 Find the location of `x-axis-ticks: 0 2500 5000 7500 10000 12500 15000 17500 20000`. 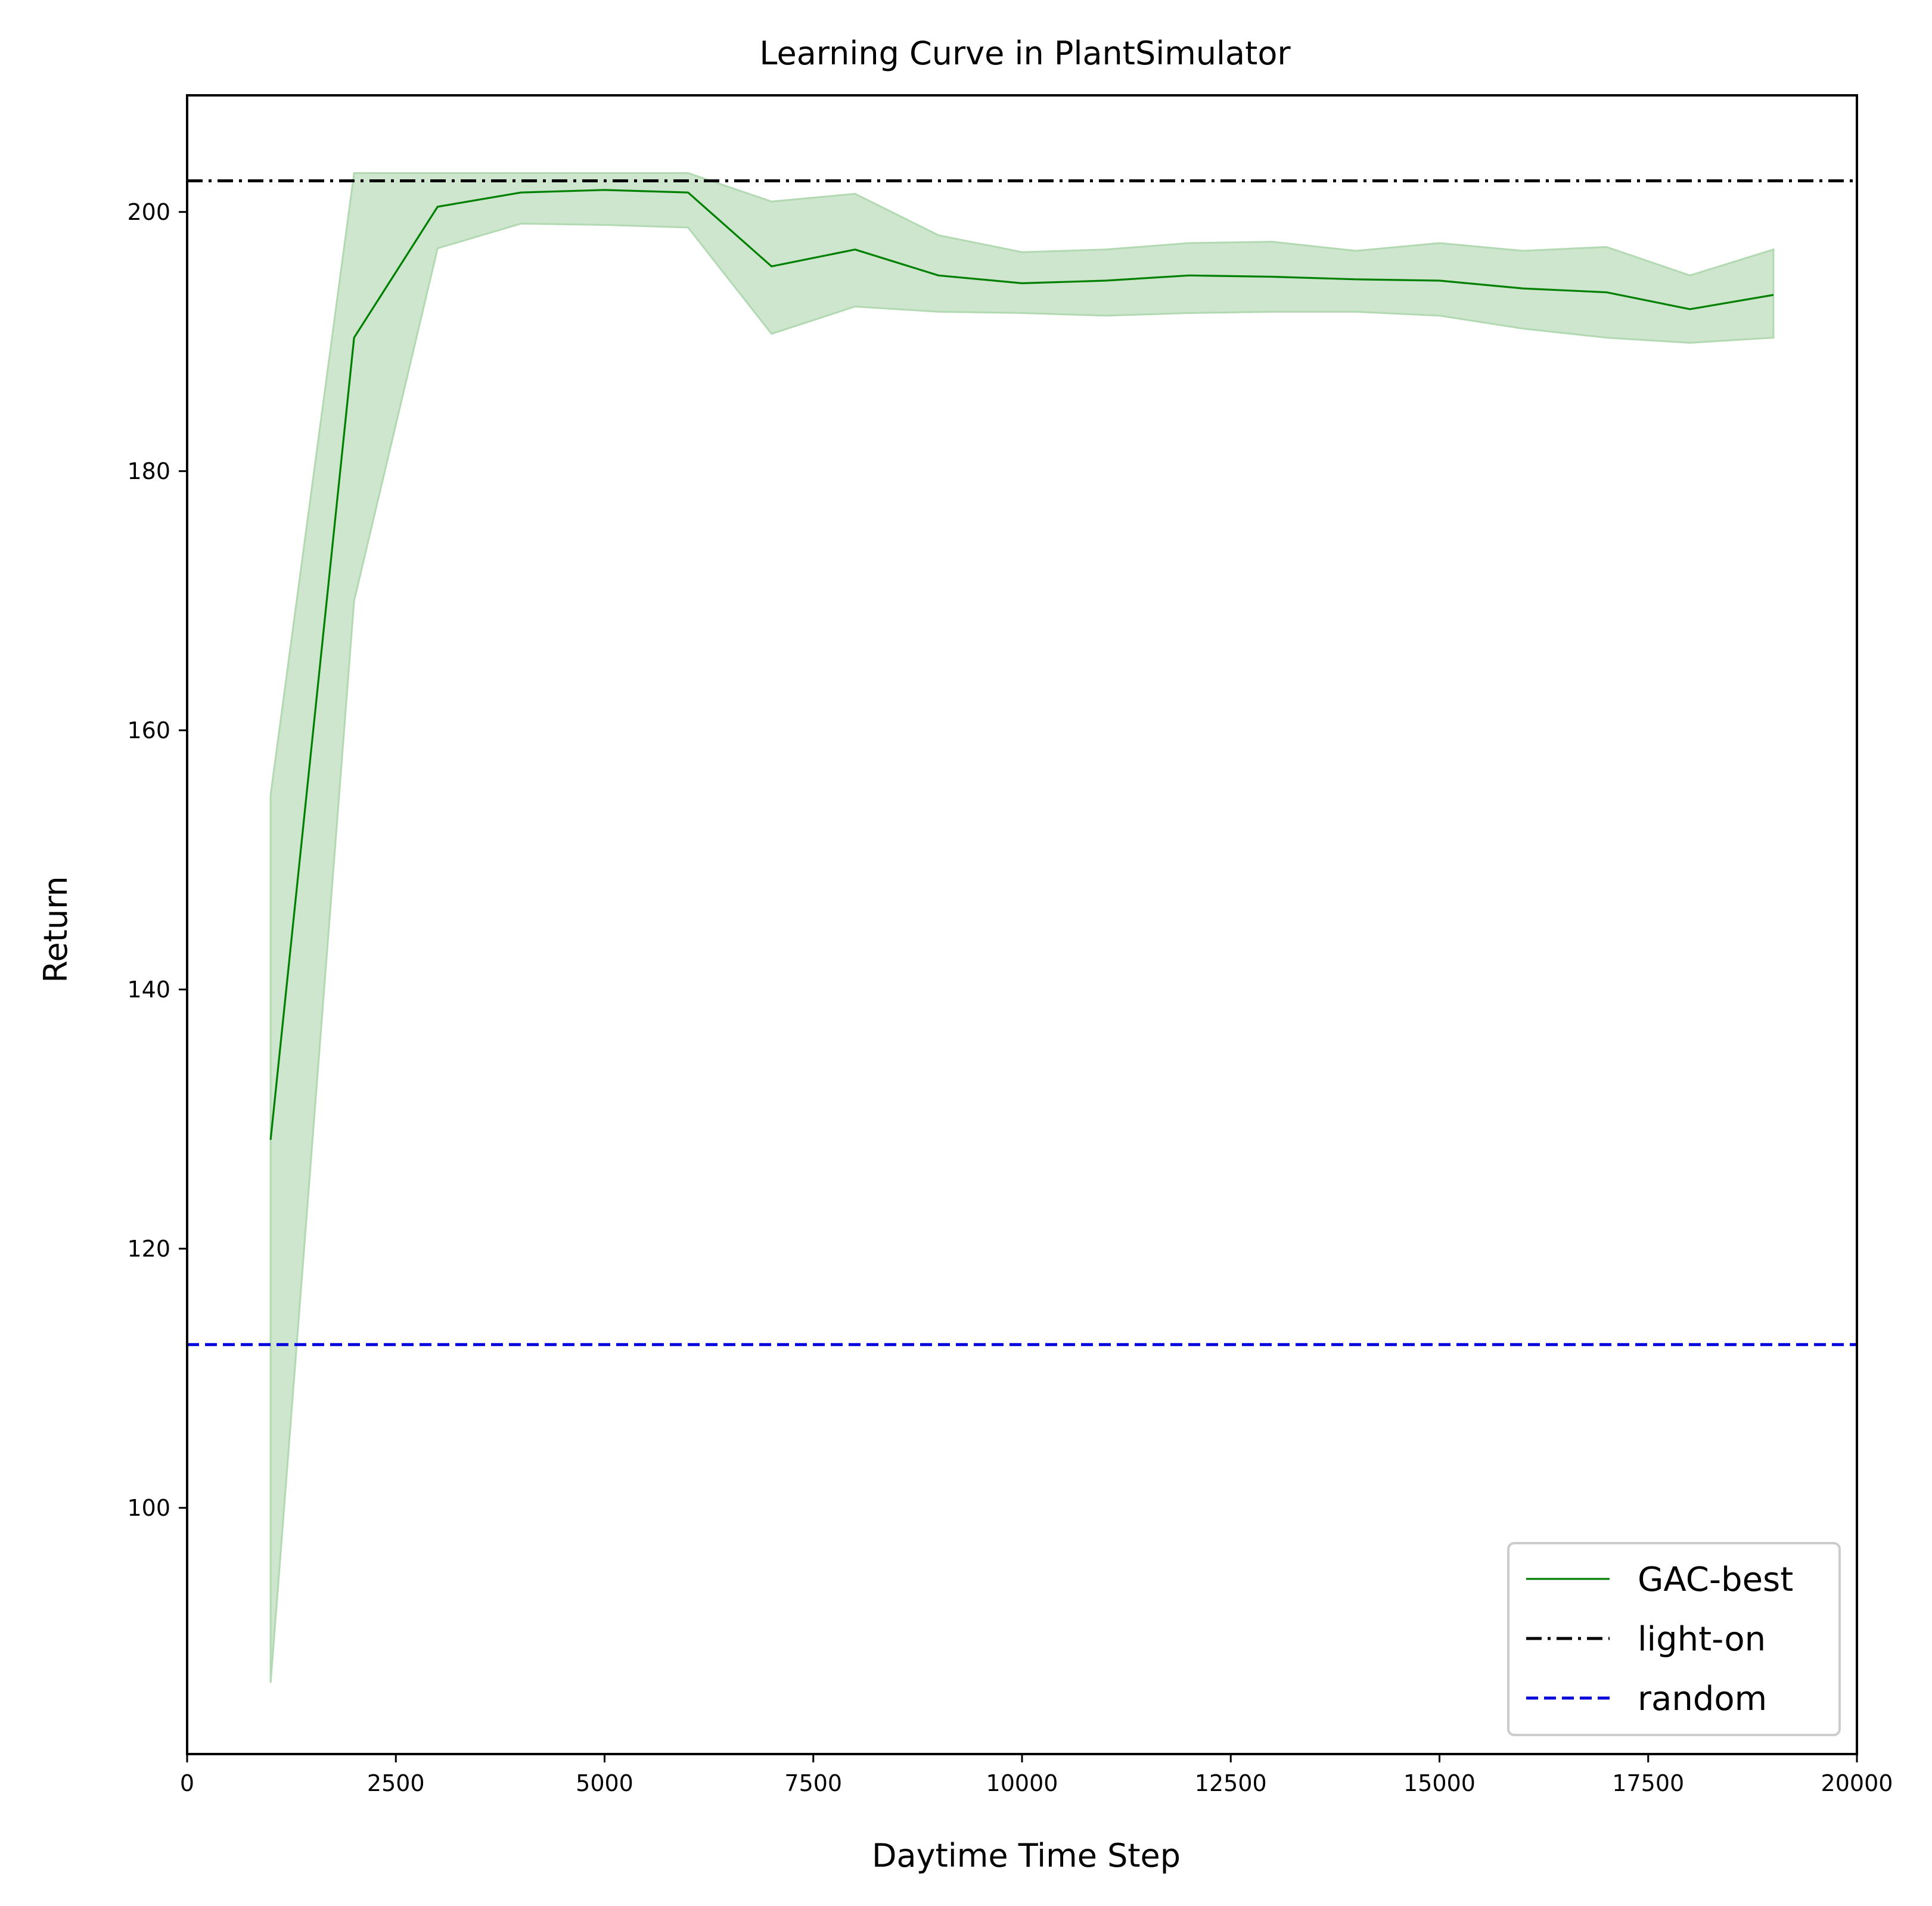

x-axis-ticks: 0 2500 5000 7500 10000 12500 15000 17500 20000 is located at coordinates (1036, 1775).